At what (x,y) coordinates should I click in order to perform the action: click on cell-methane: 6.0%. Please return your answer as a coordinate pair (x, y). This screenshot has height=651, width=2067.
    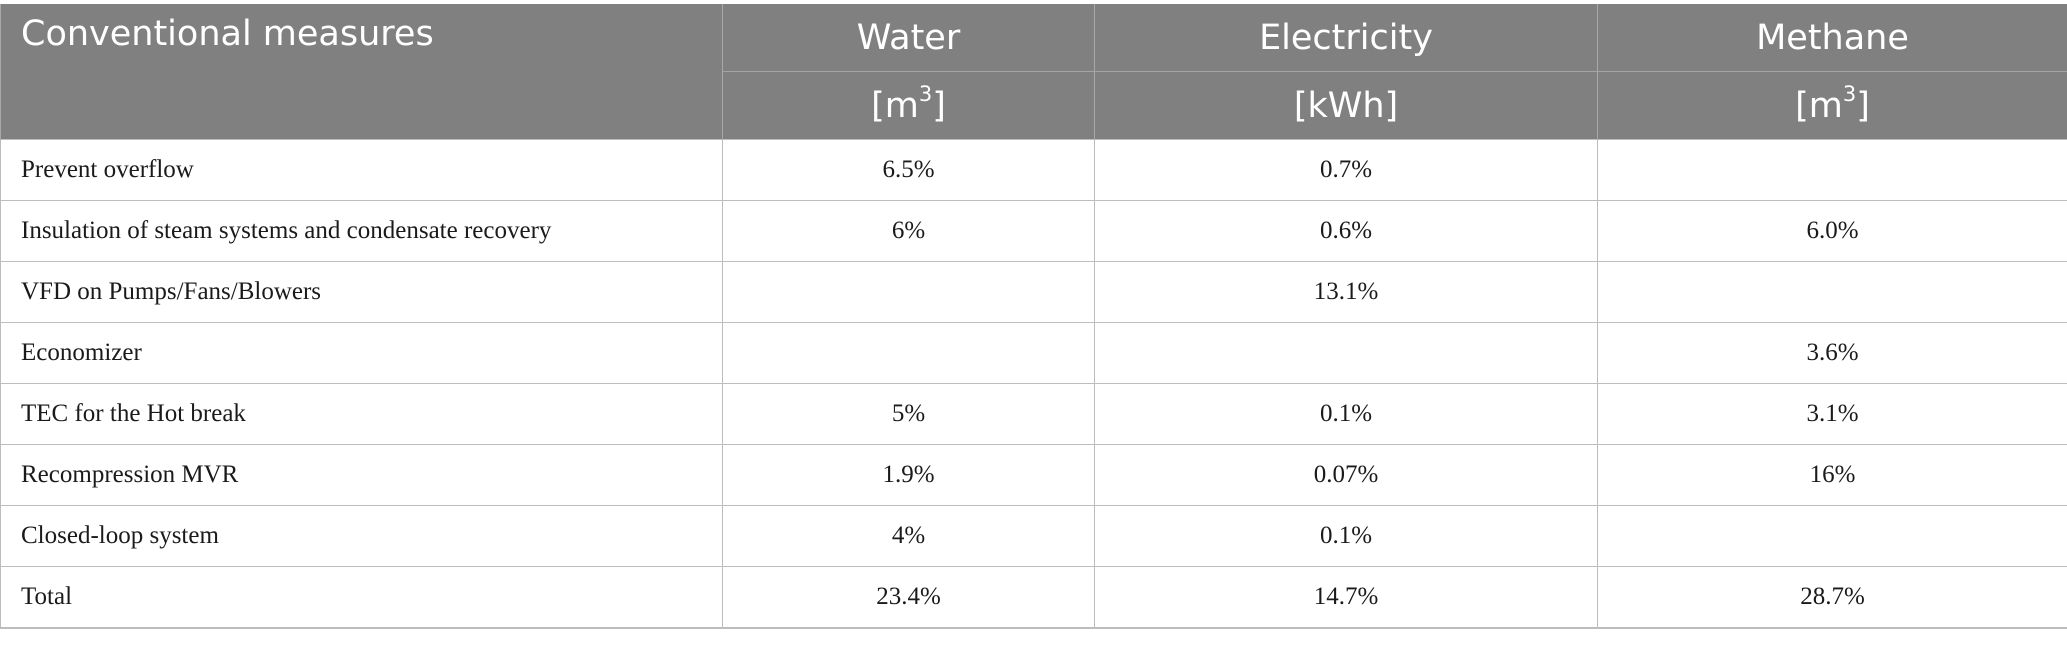
    Looking at the image, I should click on (1832, 231).